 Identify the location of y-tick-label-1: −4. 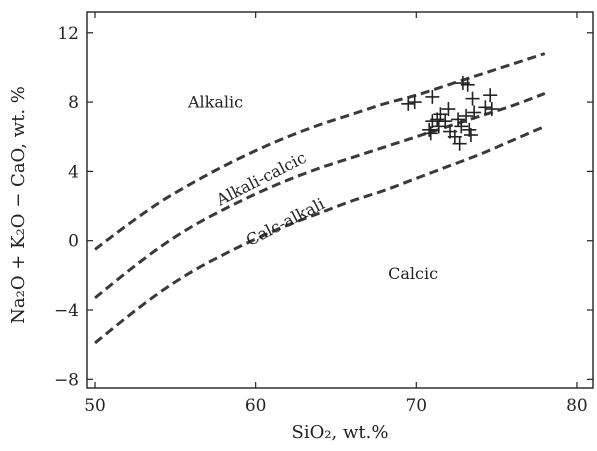
(66, 311).